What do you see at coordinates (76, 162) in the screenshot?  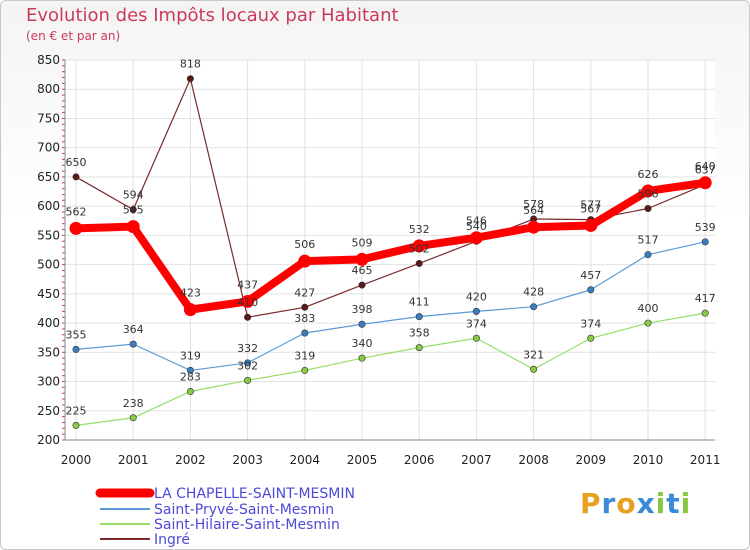 I see `data-label: 650` at bounding box center [76, 162].